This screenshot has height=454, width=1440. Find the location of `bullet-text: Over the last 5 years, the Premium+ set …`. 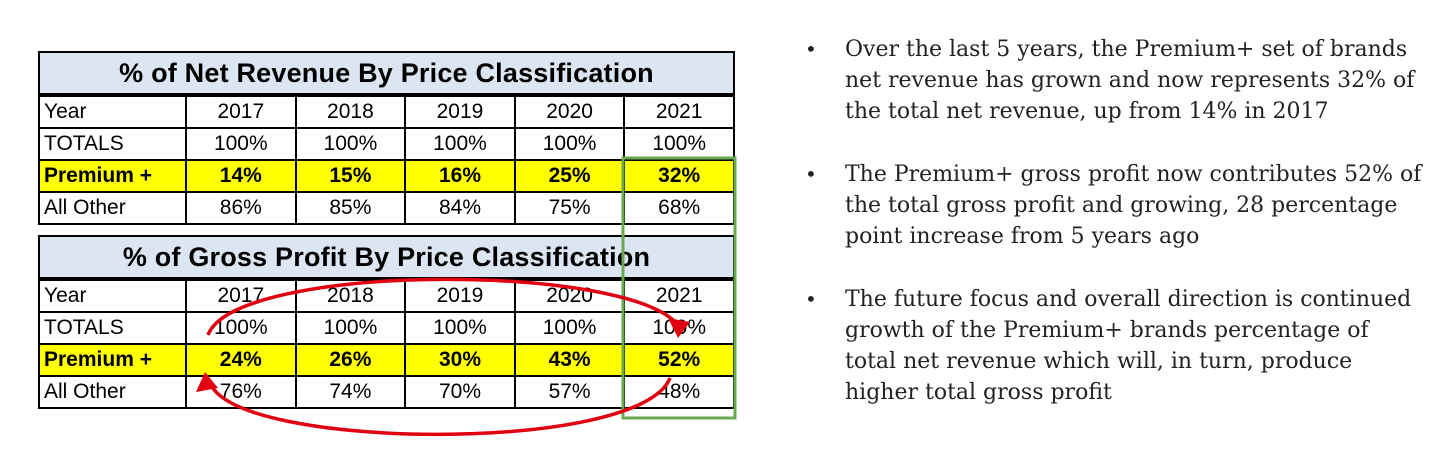

bullet-text: Over the last 5 years, the Premium+ set … is located at coordinates (1130, 80).